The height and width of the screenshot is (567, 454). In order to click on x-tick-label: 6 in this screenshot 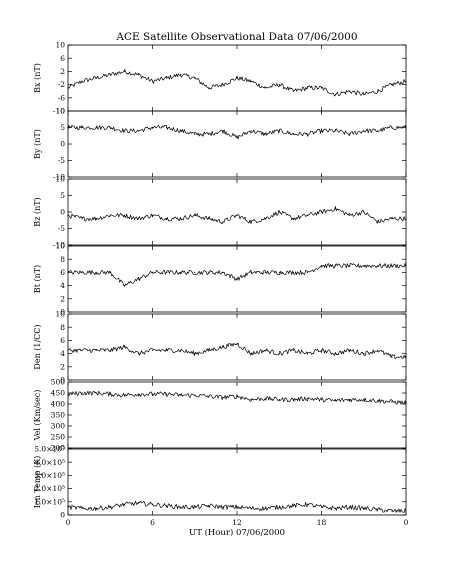, I will do `click(152, 522)`.